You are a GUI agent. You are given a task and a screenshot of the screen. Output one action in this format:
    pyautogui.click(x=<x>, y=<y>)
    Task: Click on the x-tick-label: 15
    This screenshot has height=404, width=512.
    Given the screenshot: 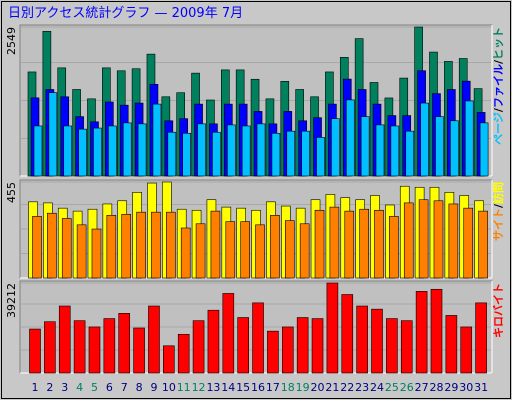 What is the action you would take?
    pyautogui.click(x=243, y=387)
    